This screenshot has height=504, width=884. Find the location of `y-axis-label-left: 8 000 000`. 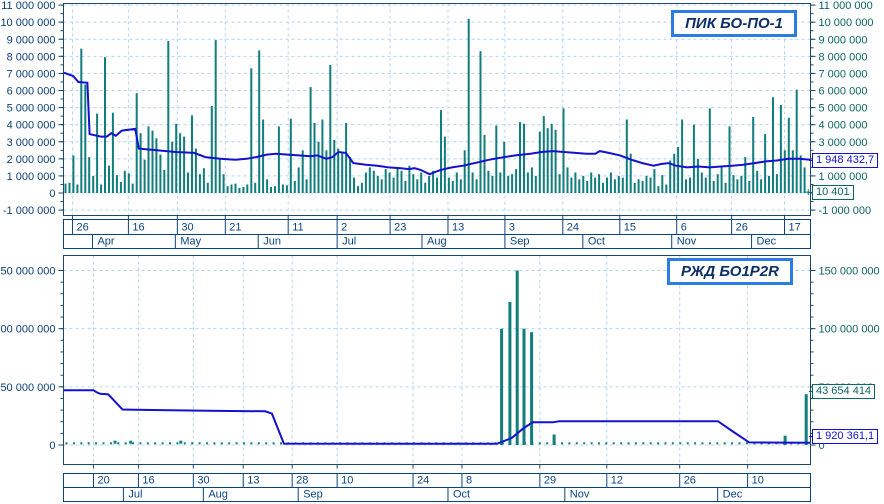

y-axis-label-left: 8 000 000 is located at coordinates (31, 57).